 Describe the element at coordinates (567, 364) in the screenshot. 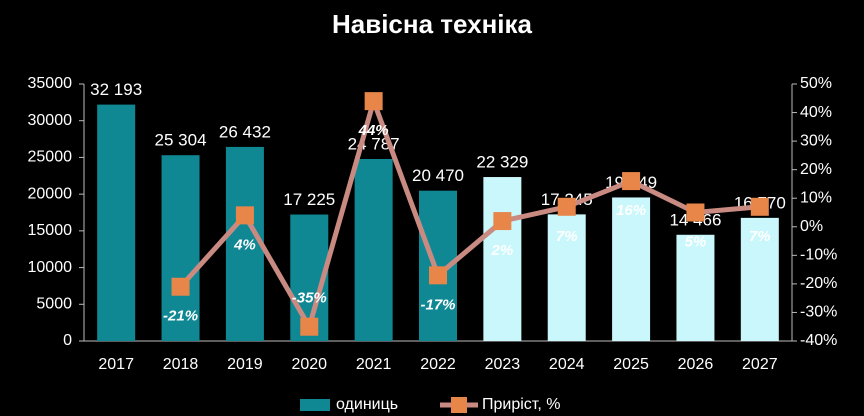

I see `x-tick-label: 2024` at that location.